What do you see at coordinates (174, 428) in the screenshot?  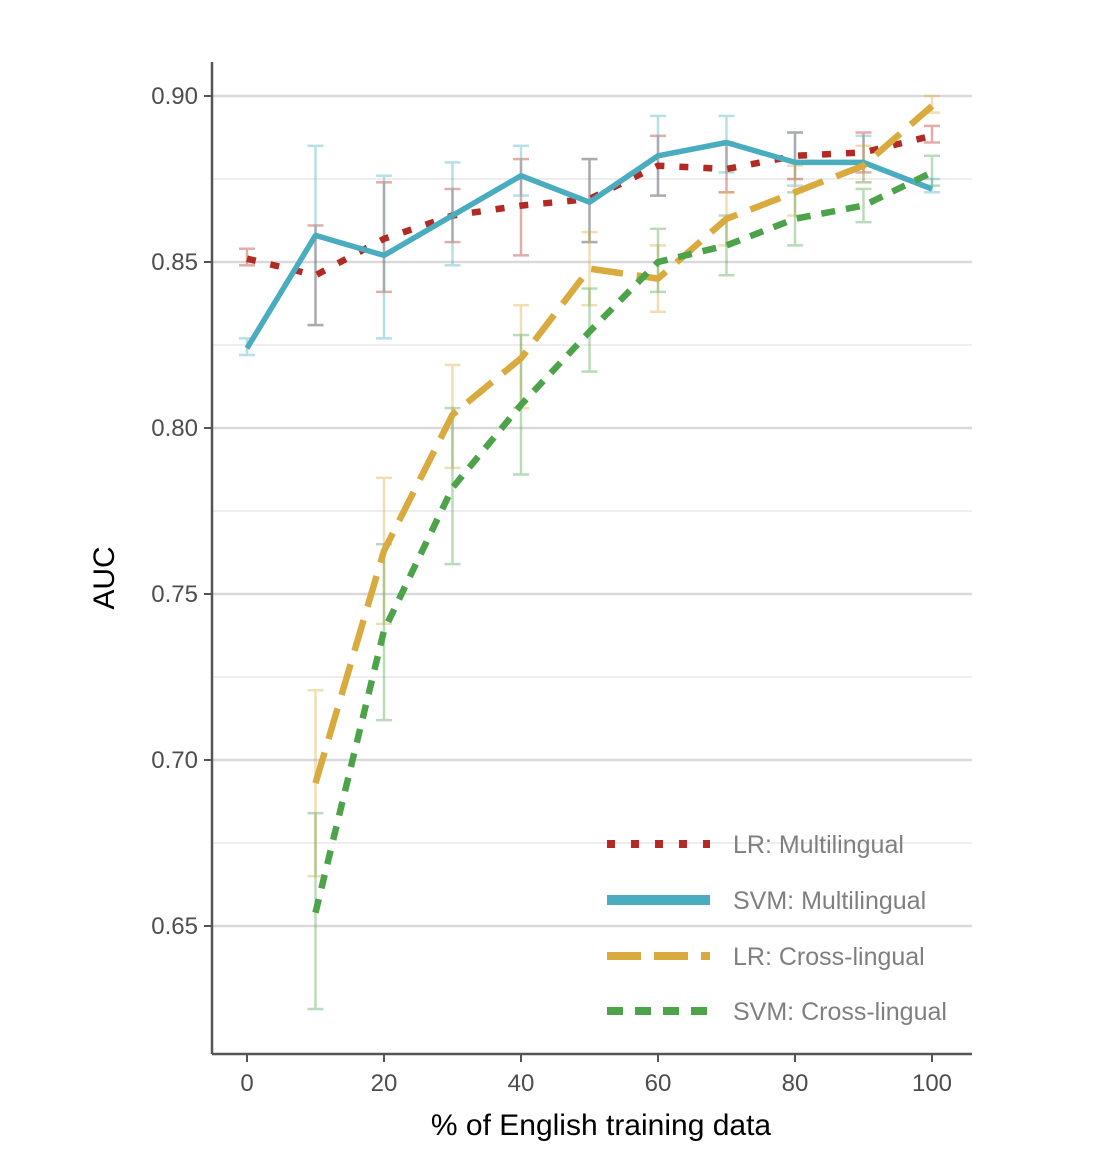 I see `y-tick-label: 0.80` at bounding box center [174, 428].